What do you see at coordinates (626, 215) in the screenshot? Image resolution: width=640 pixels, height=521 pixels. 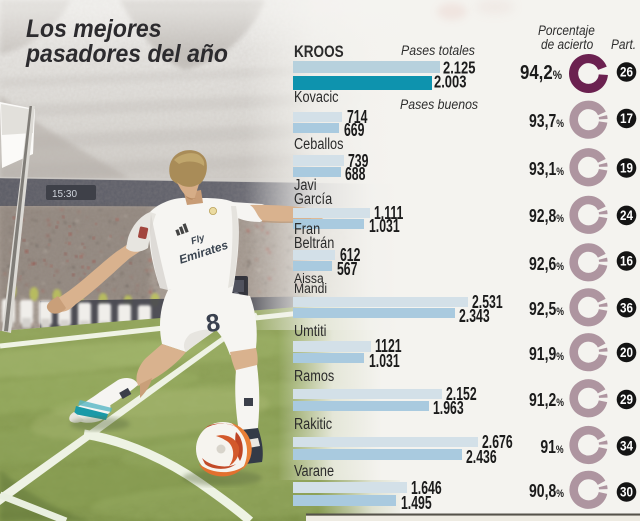 I see `svg-text: 24` at bounding box center [626, 215].